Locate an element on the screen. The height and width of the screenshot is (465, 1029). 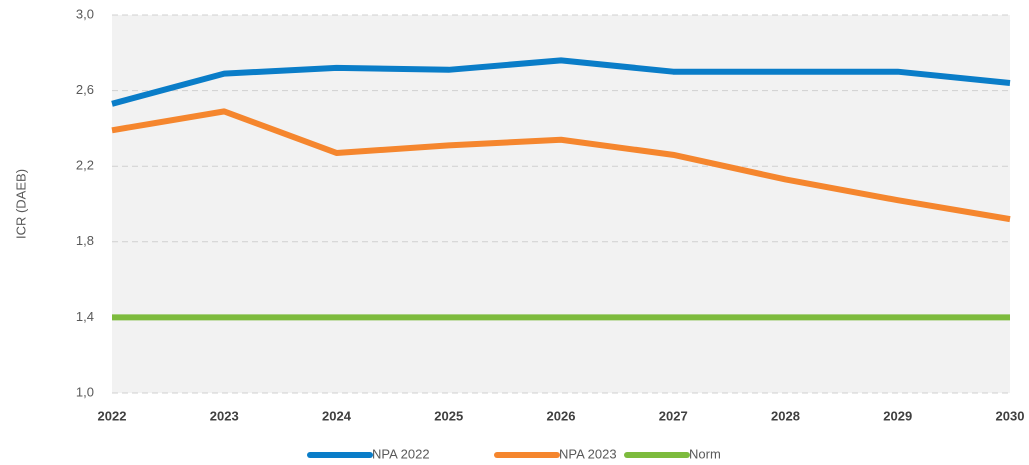
y-tick-label: 1,0 is located at coordinates (85, 391).